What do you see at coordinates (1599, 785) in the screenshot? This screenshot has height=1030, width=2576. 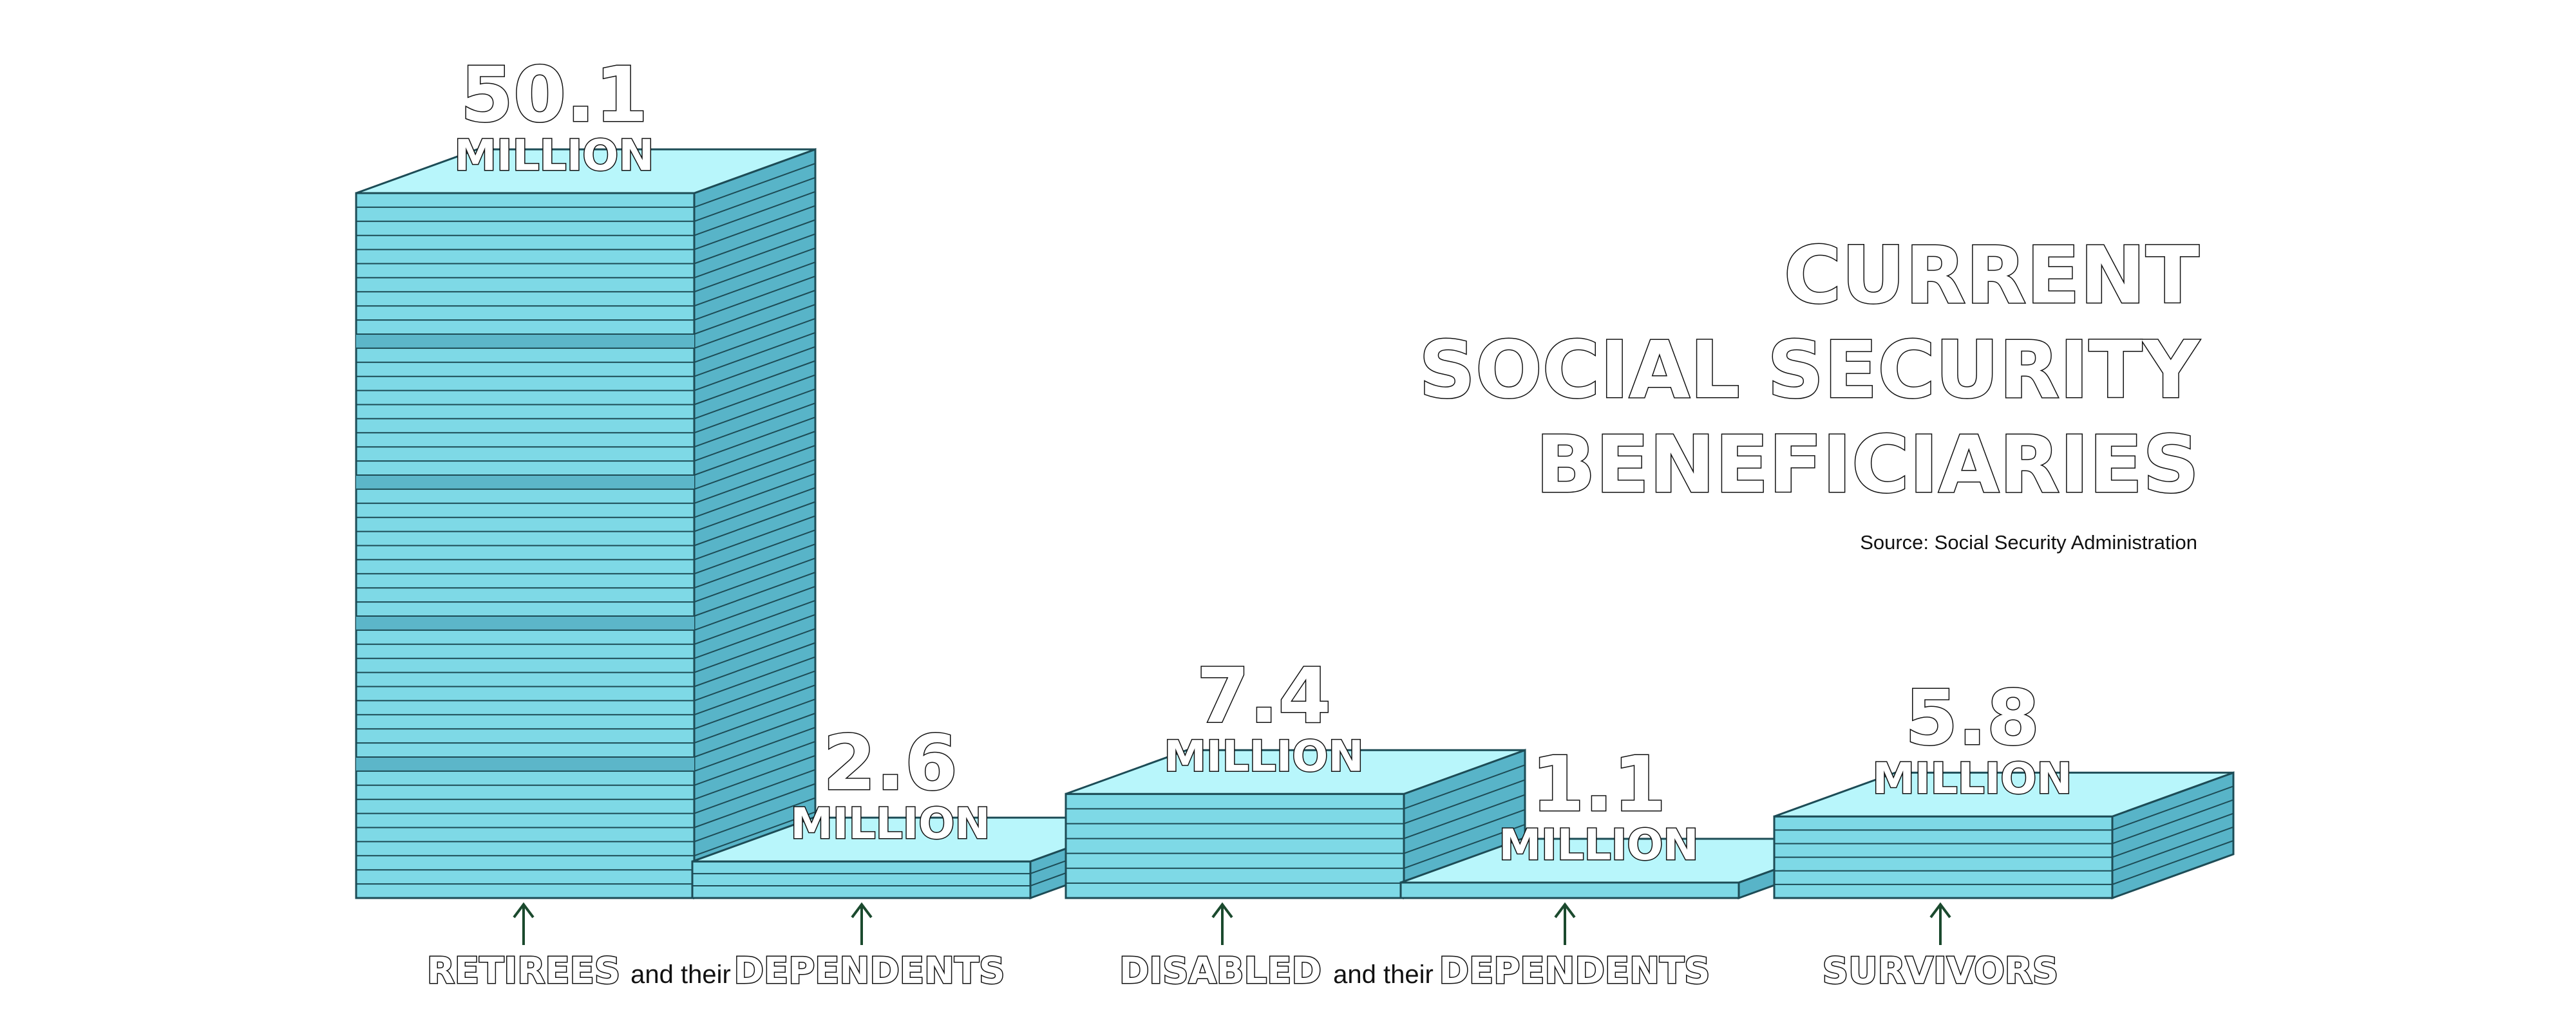 I see `value-label-4: 1.1` at bounding box center [1599, 785].